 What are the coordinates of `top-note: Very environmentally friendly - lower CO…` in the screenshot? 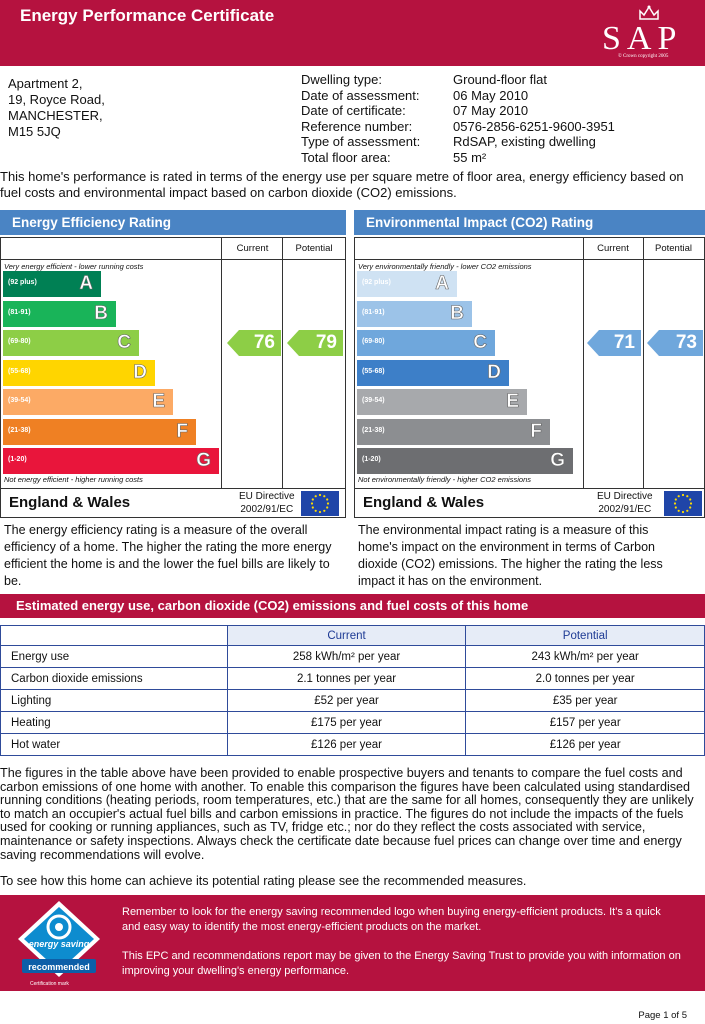 It's located at (445, 266).